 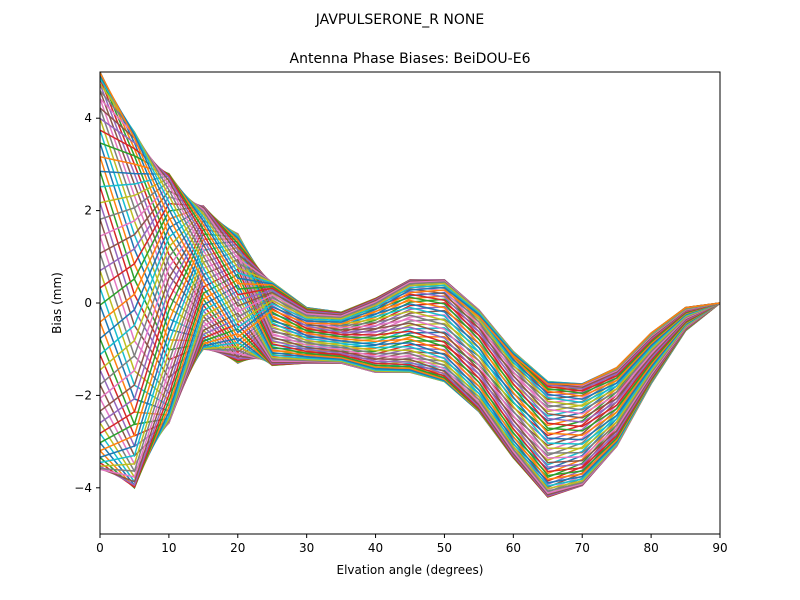 I want to click on x-tick-label: 0, so click(x=100, y=548).